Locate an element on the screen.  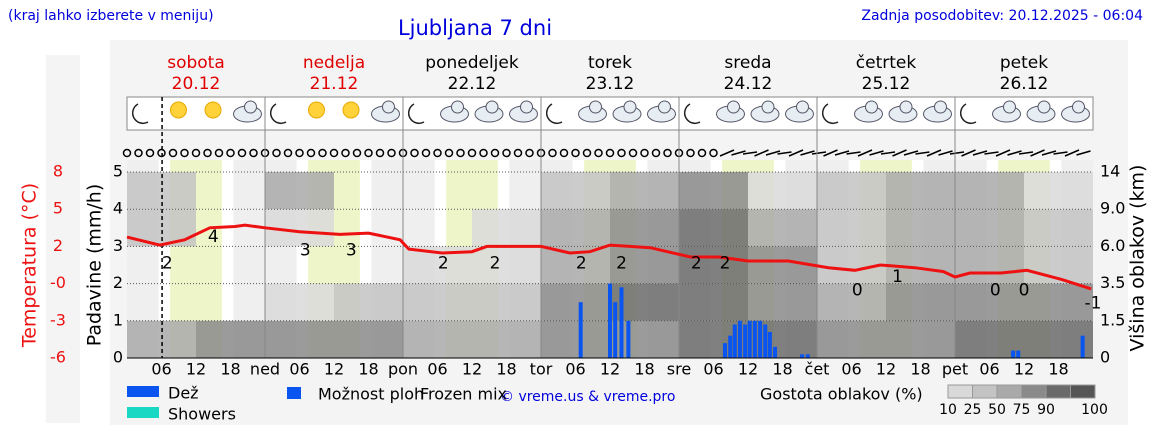
legend-swatch is located at coordinates (143, 412).